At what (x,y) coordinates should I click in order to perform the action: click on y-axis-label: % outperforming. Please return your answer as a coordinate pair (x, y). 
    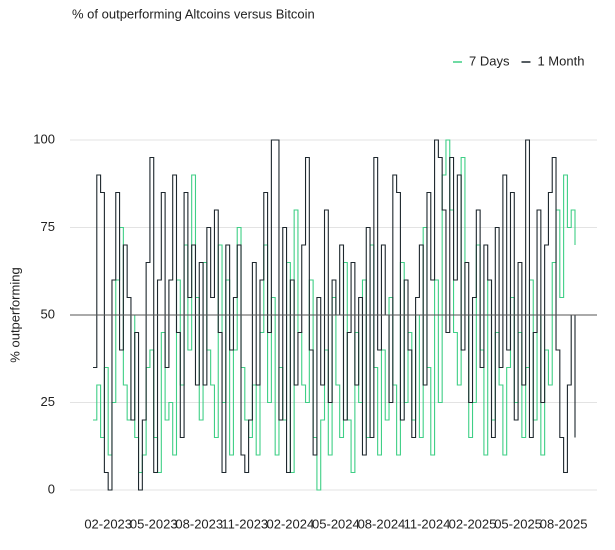
    Looking at the image, I should click on (14, 314).